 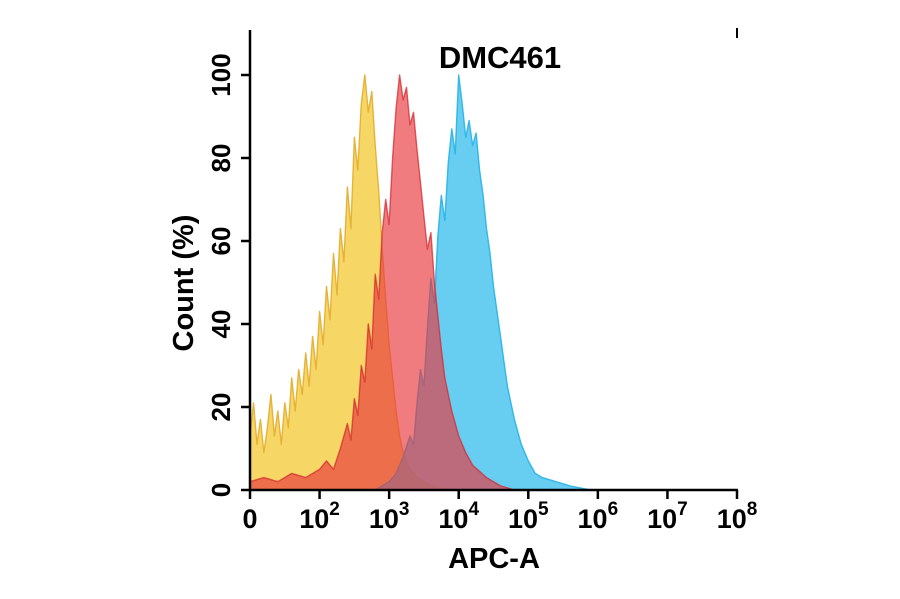 What do you see at coordinates (221, 490) in the screenshot?
I see `y-tick-label: 0` at bounding box center [221, 490].